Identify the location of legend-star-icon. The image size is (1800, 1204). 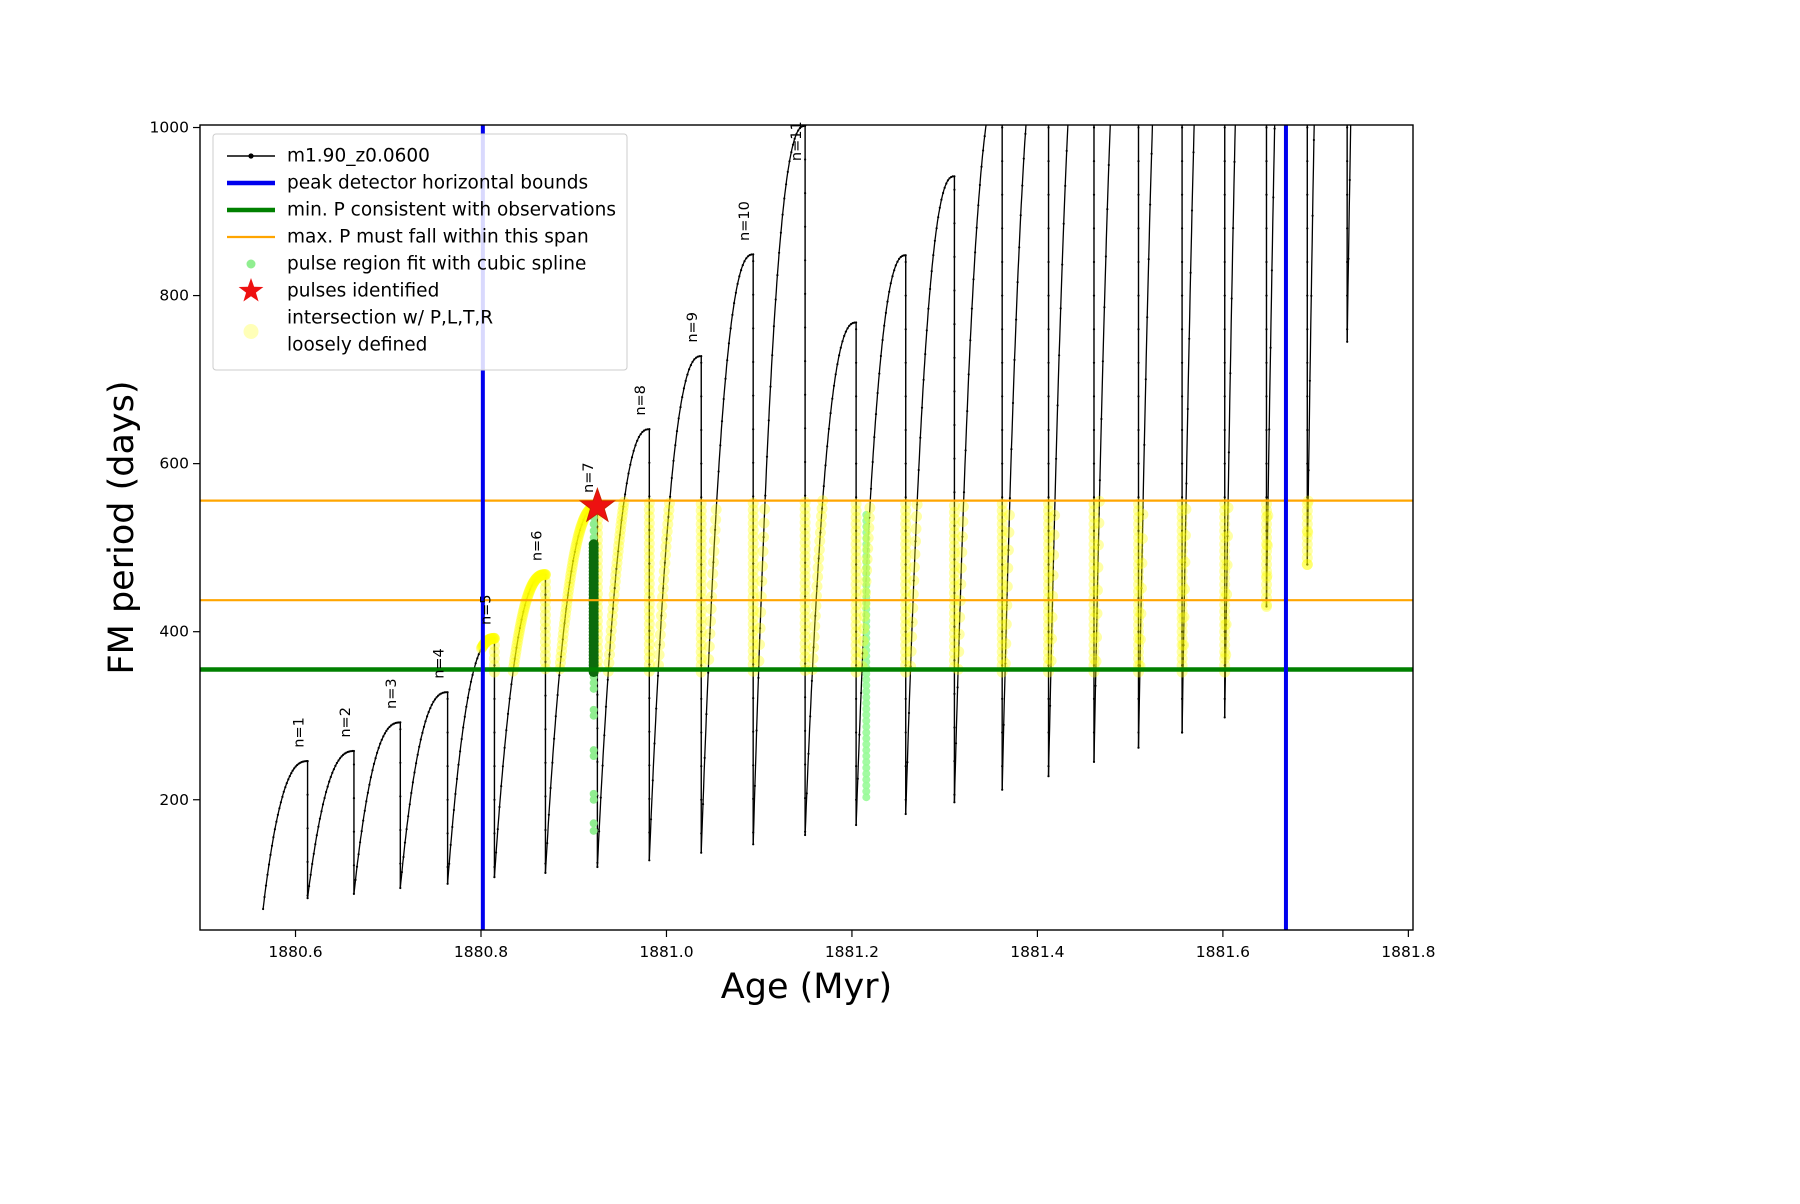
(251, 290).